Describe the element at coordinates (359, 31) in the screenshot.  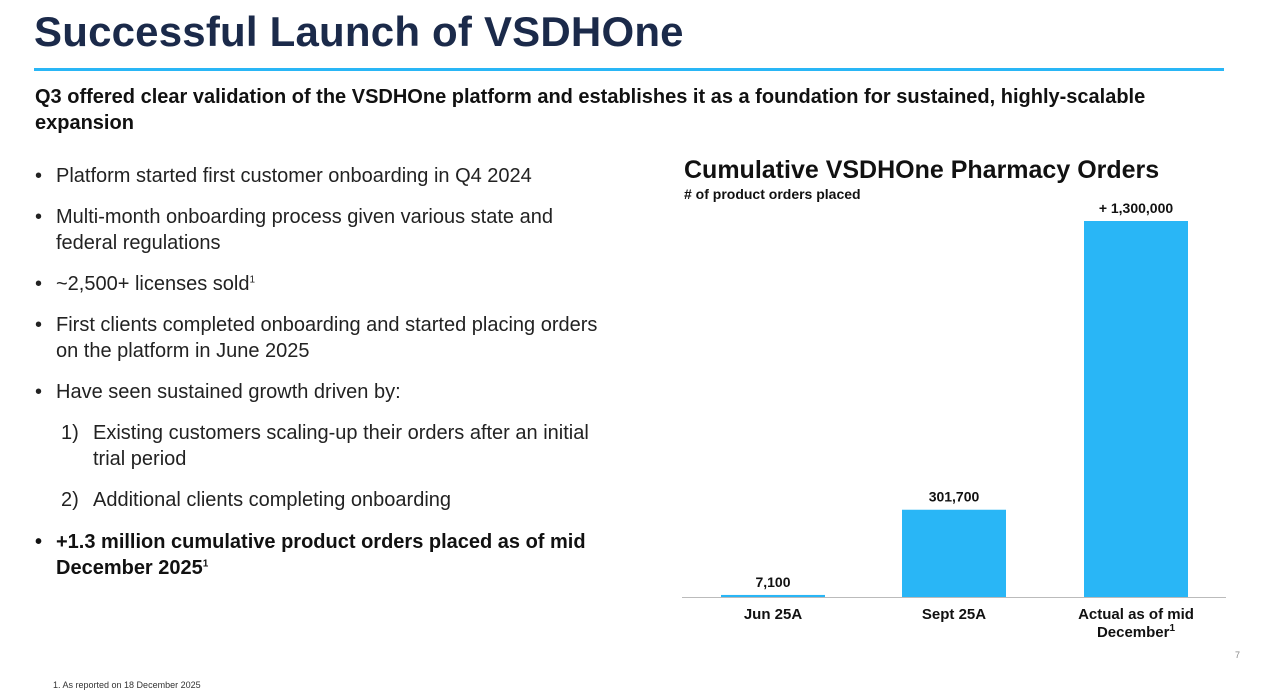
I see `page-title: Successful Launch of VSDHOne` at that location.